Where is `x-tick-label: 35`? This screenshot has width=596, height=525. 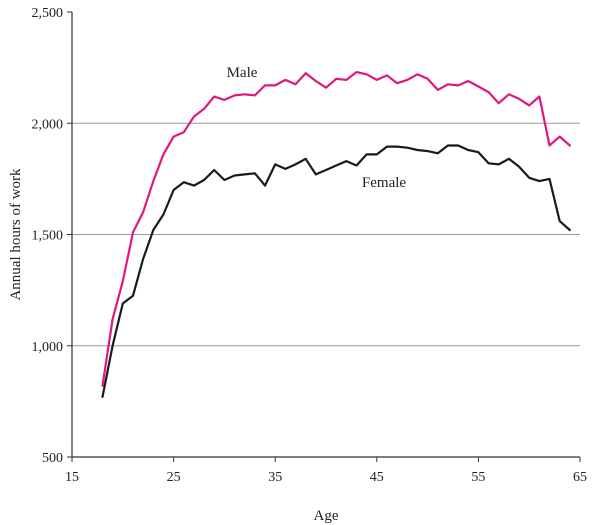
x-tick-label: 35 is located at coordinates (275, 477).